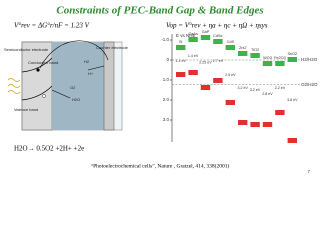 The image size is (320, 240). I want to click on equation-op: Vop = V°rev + ηa + ηc + ηΩ + ηsys, so click(217, 26).